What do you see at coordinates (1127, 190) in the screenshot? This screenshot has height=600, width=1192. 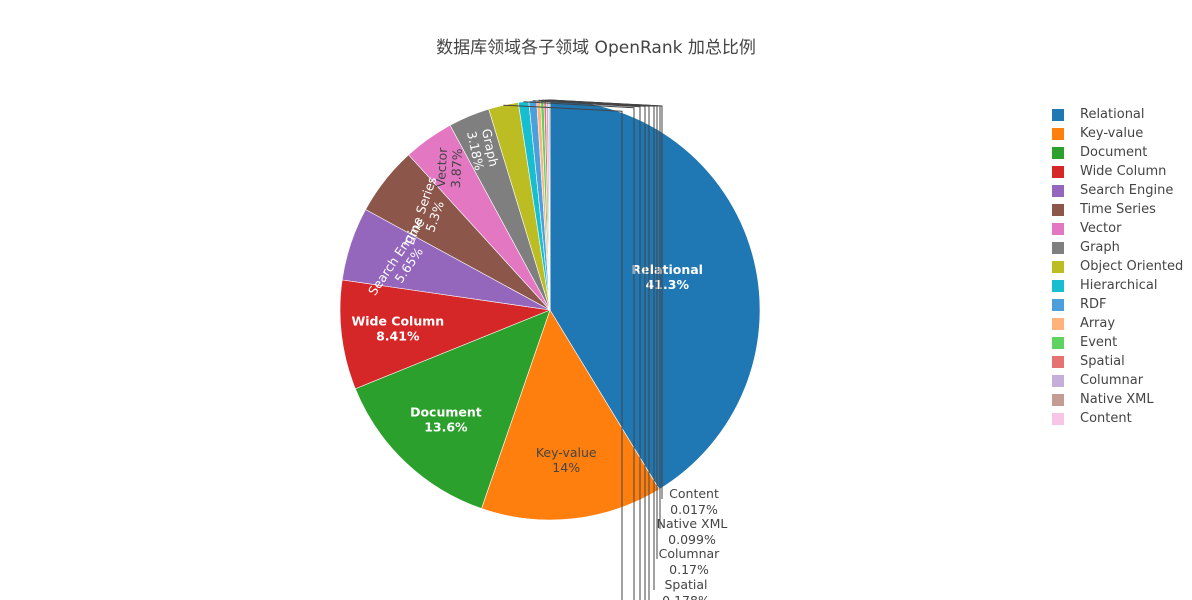 I see `legend-label: Search Engine` at bounding box center [1127, 190].